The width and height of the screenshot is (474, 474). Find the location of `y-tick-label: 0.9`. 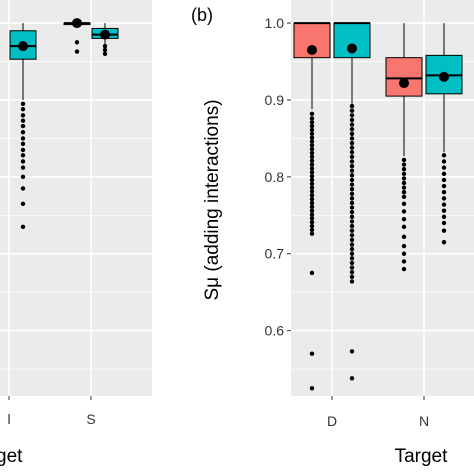

y-tick-label: 0.9 is located at coordinates (275, 100).